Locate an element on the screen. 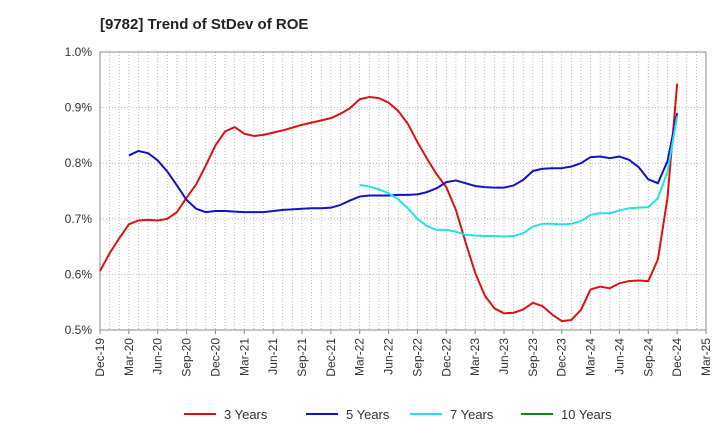 This screenshot has width=720, height=440. x-tick-label: Jun-24 is located at coordinates (619, 356).